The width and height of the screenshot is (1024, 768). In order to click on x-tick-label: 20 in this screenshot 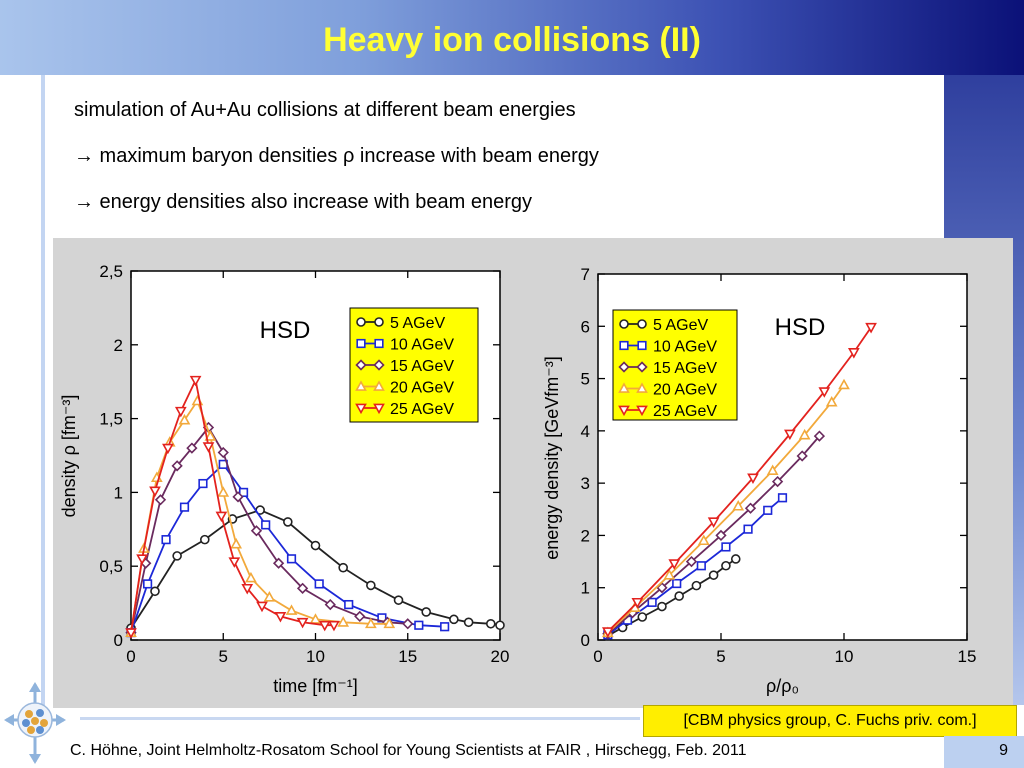, I will do `click(500, 656)`.